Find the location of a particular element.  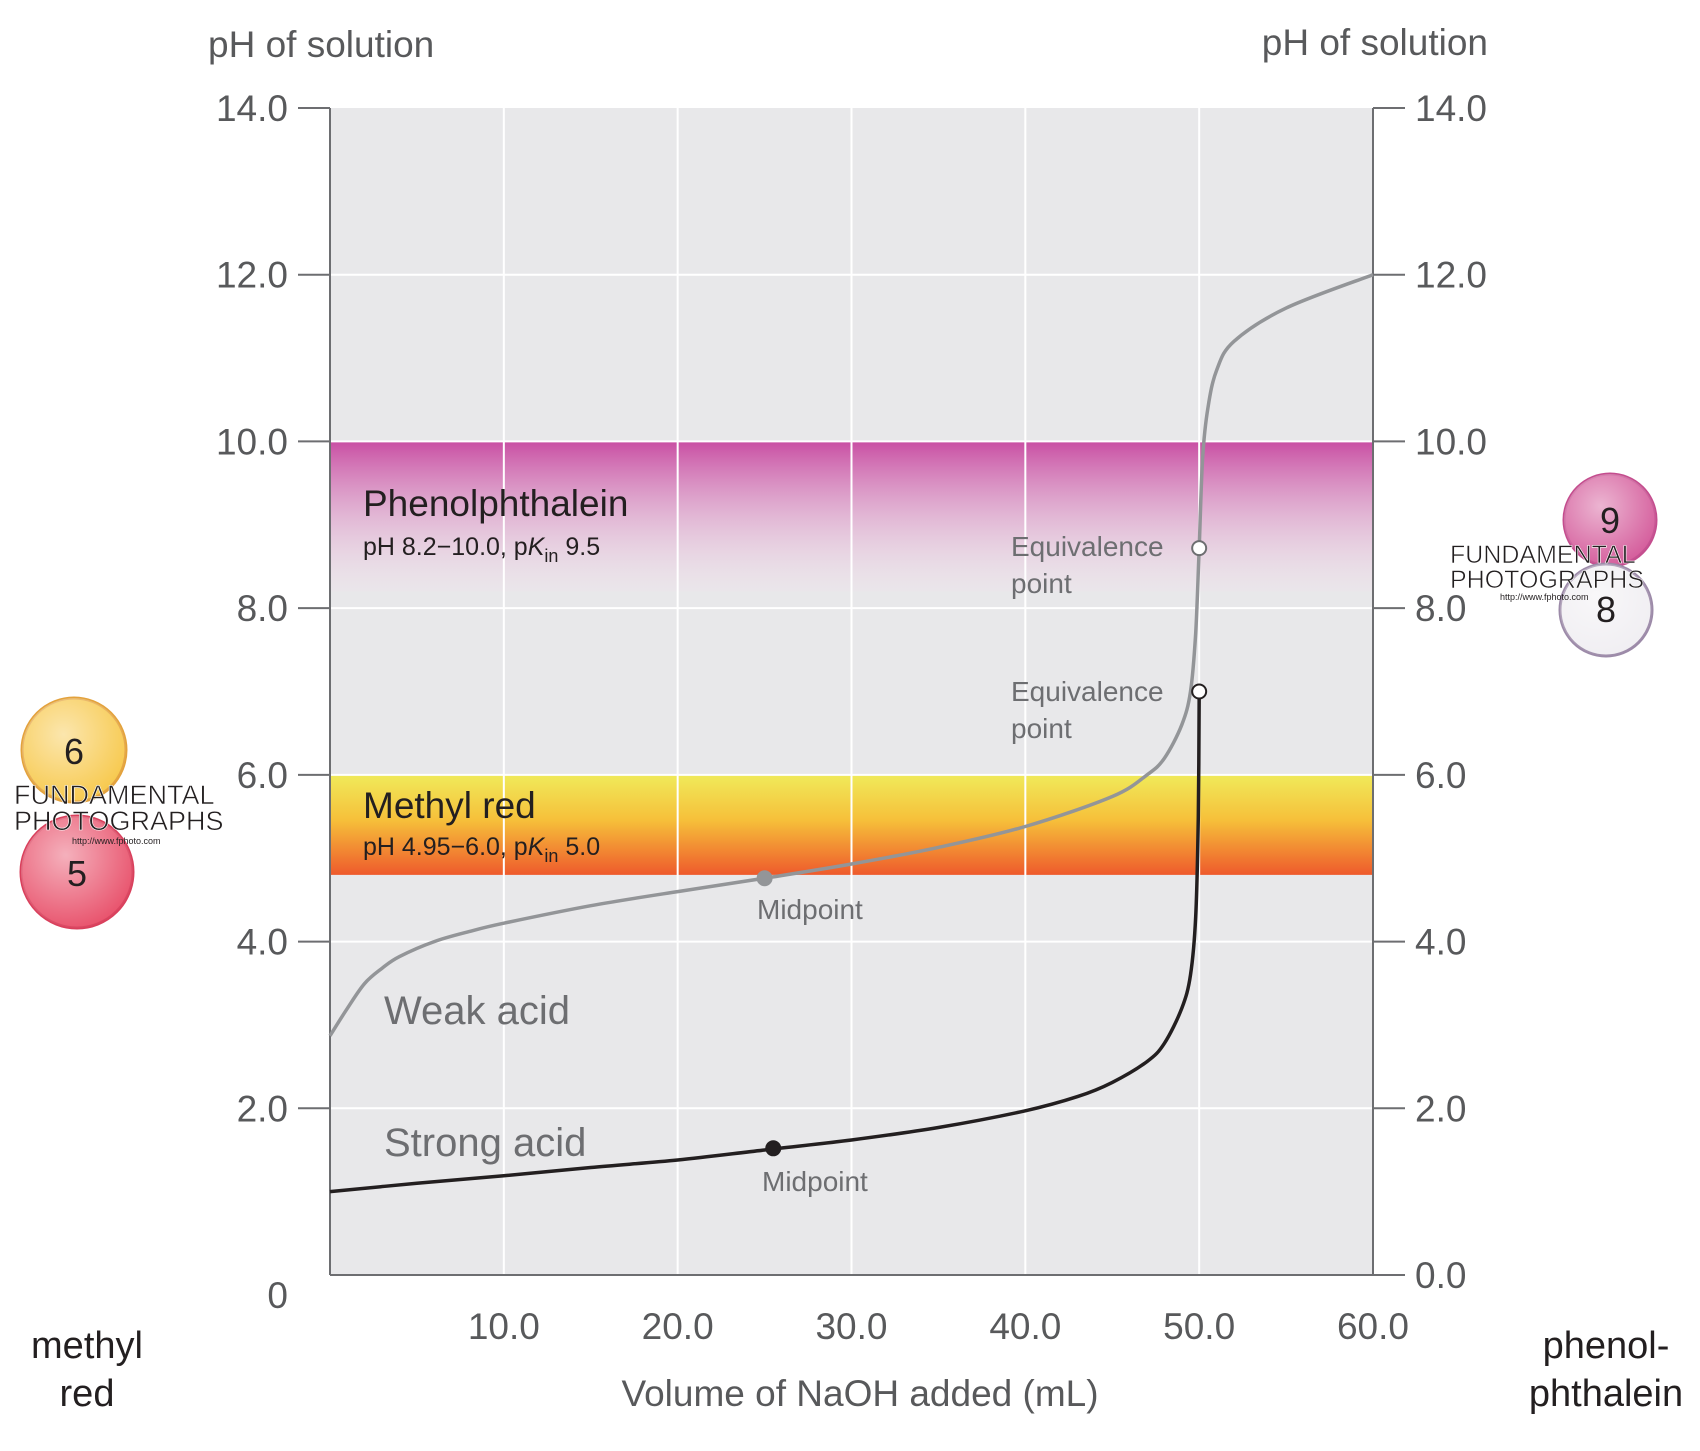

y-tick-label-left: 4.0 is located at coordinates (262, 942).